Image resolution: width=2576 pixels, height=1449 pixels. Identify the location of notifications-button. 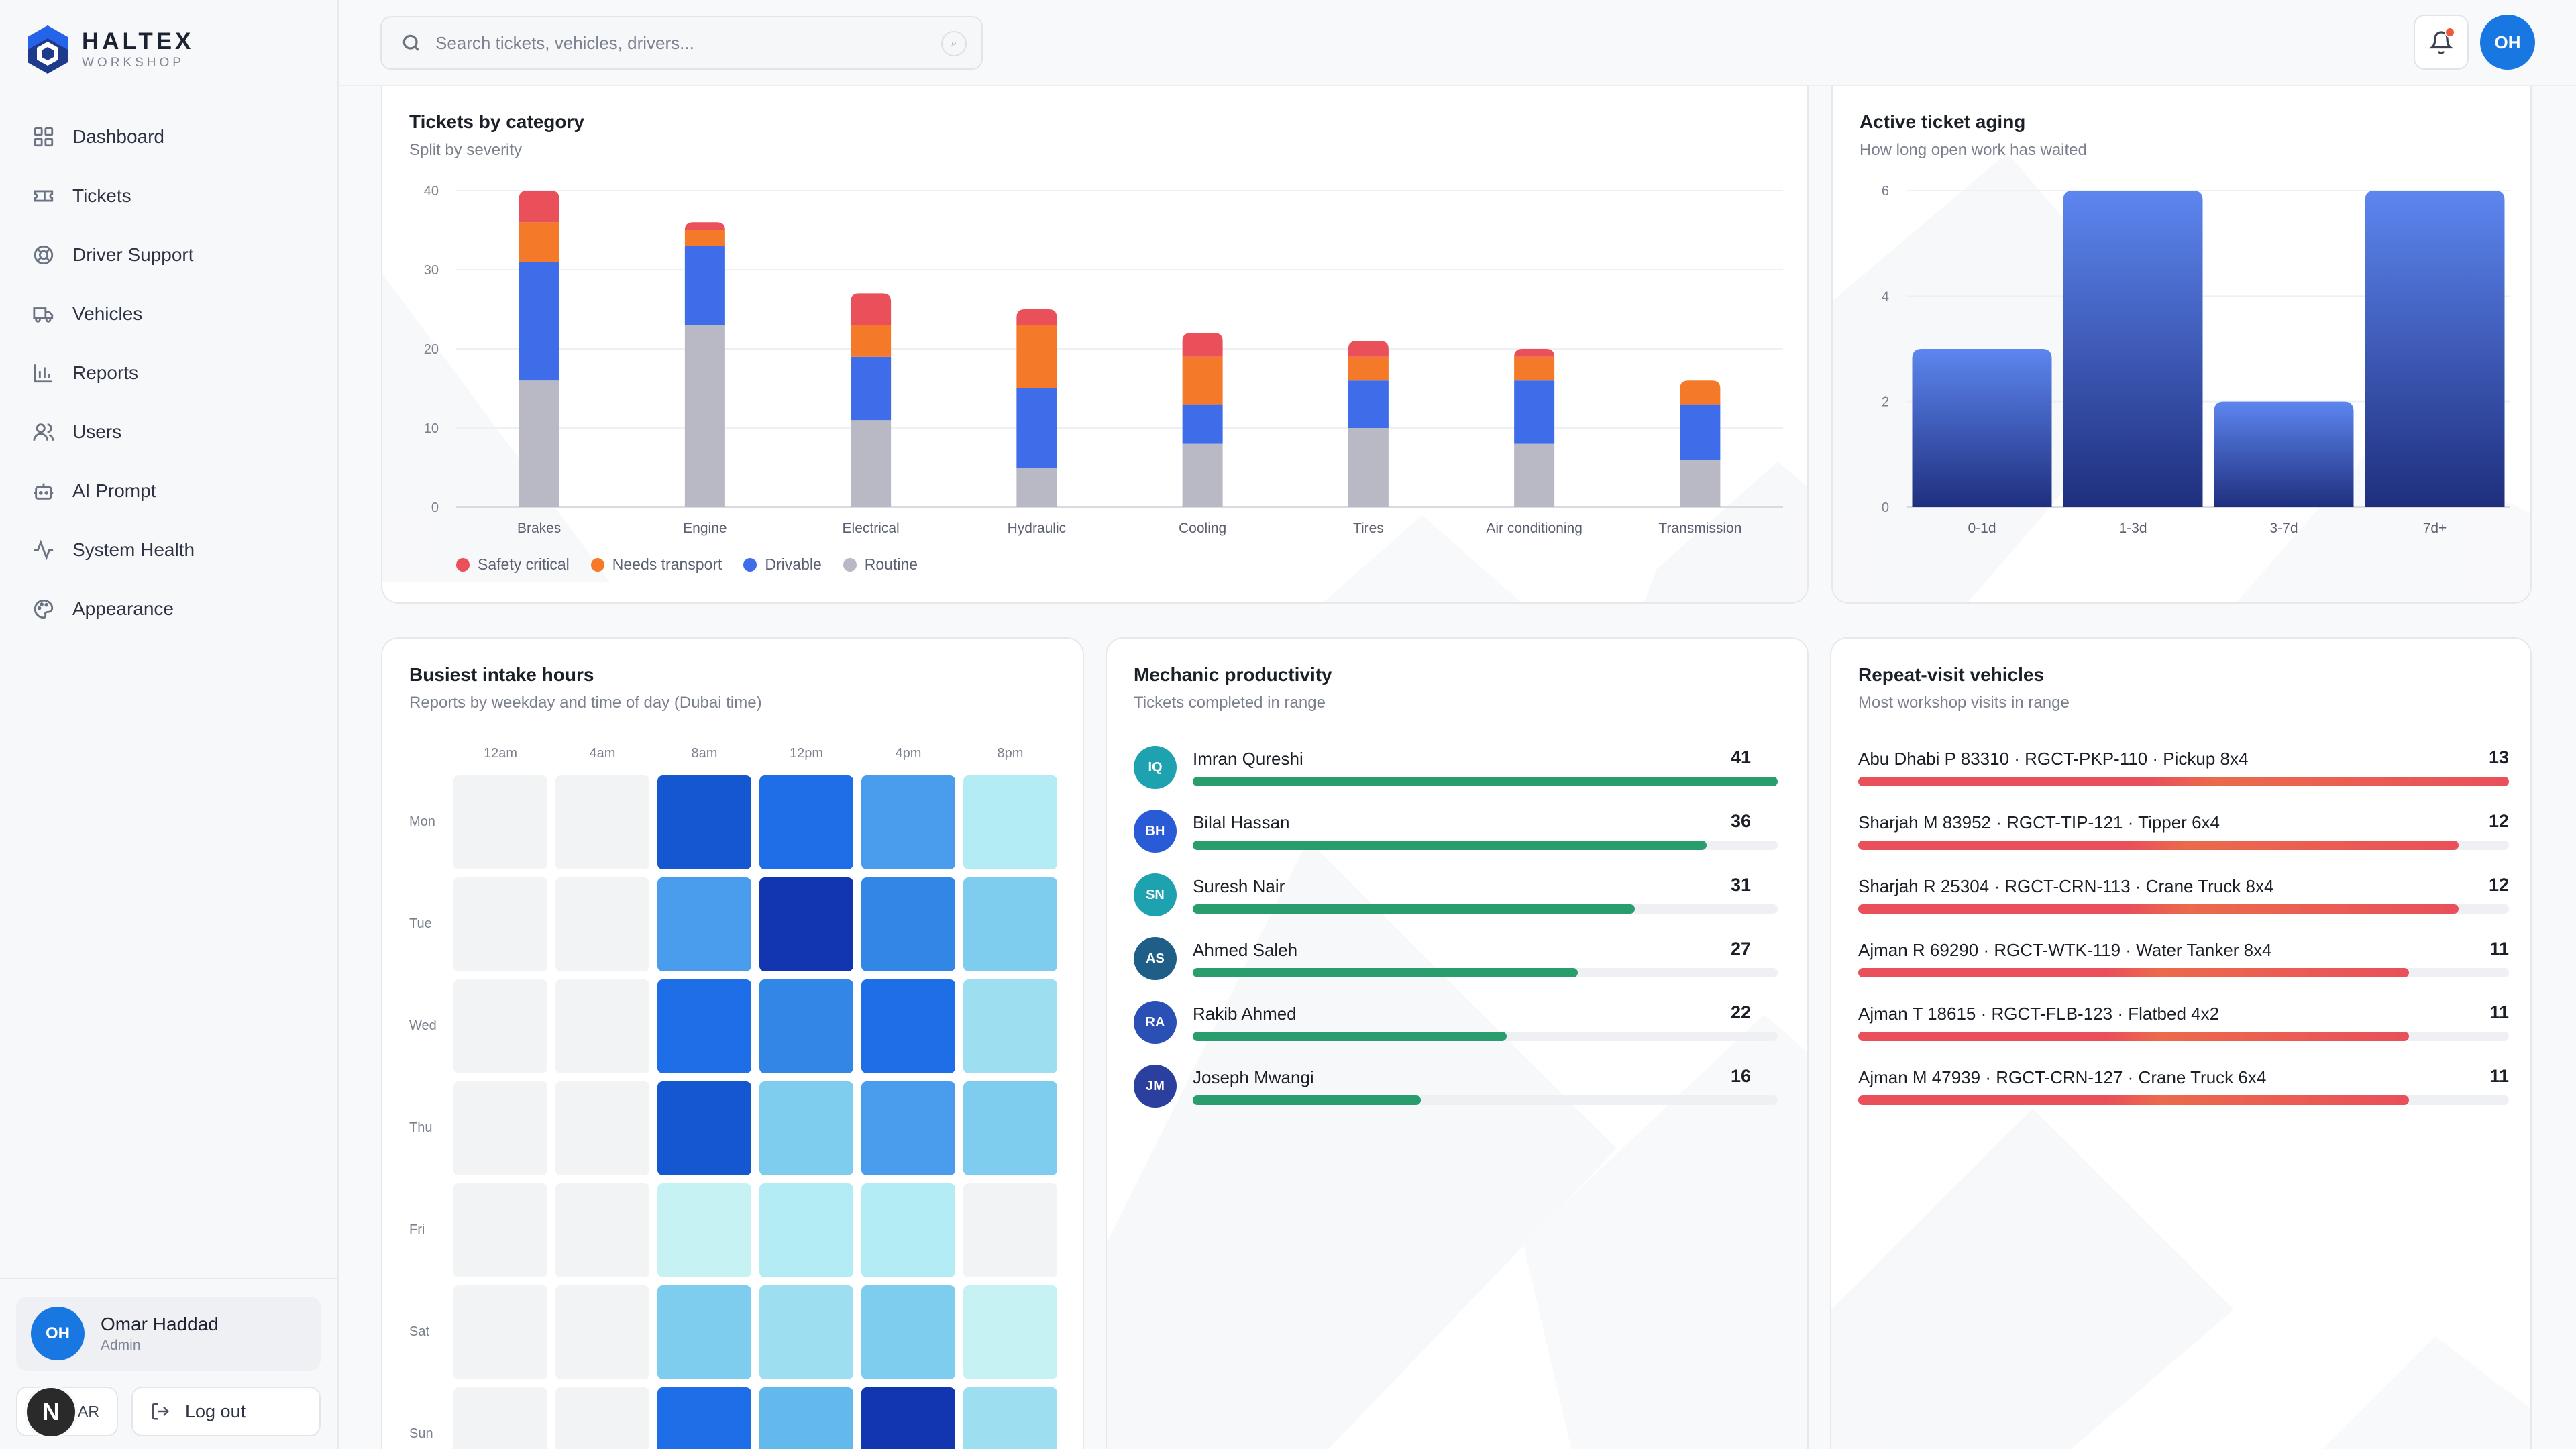
(2441, 42).